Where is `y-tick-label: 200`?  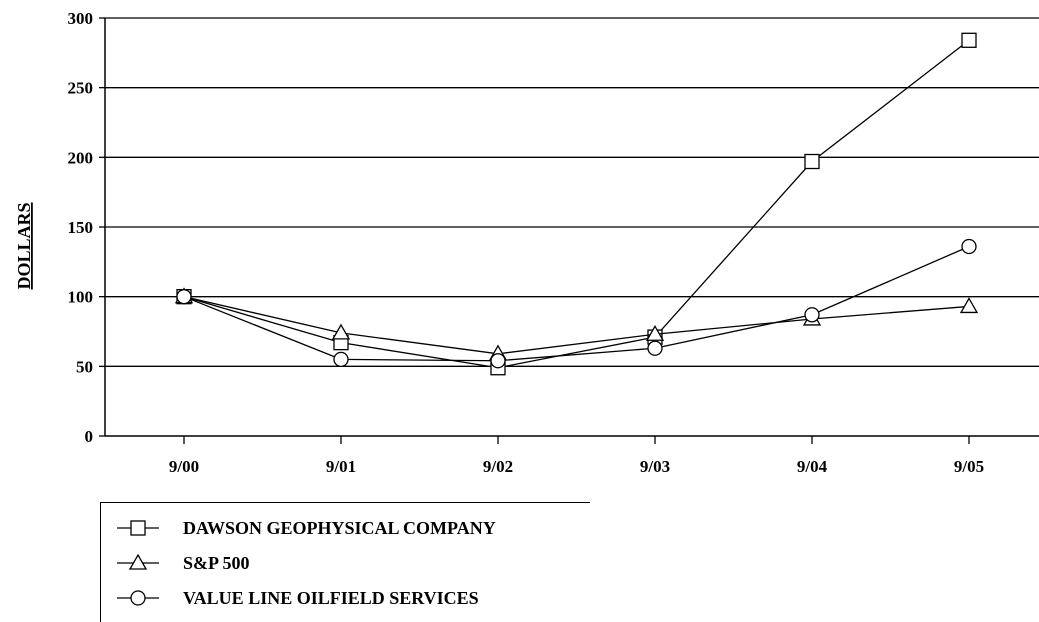 y-tick-label: 200 is located at coordinates (81, 157).